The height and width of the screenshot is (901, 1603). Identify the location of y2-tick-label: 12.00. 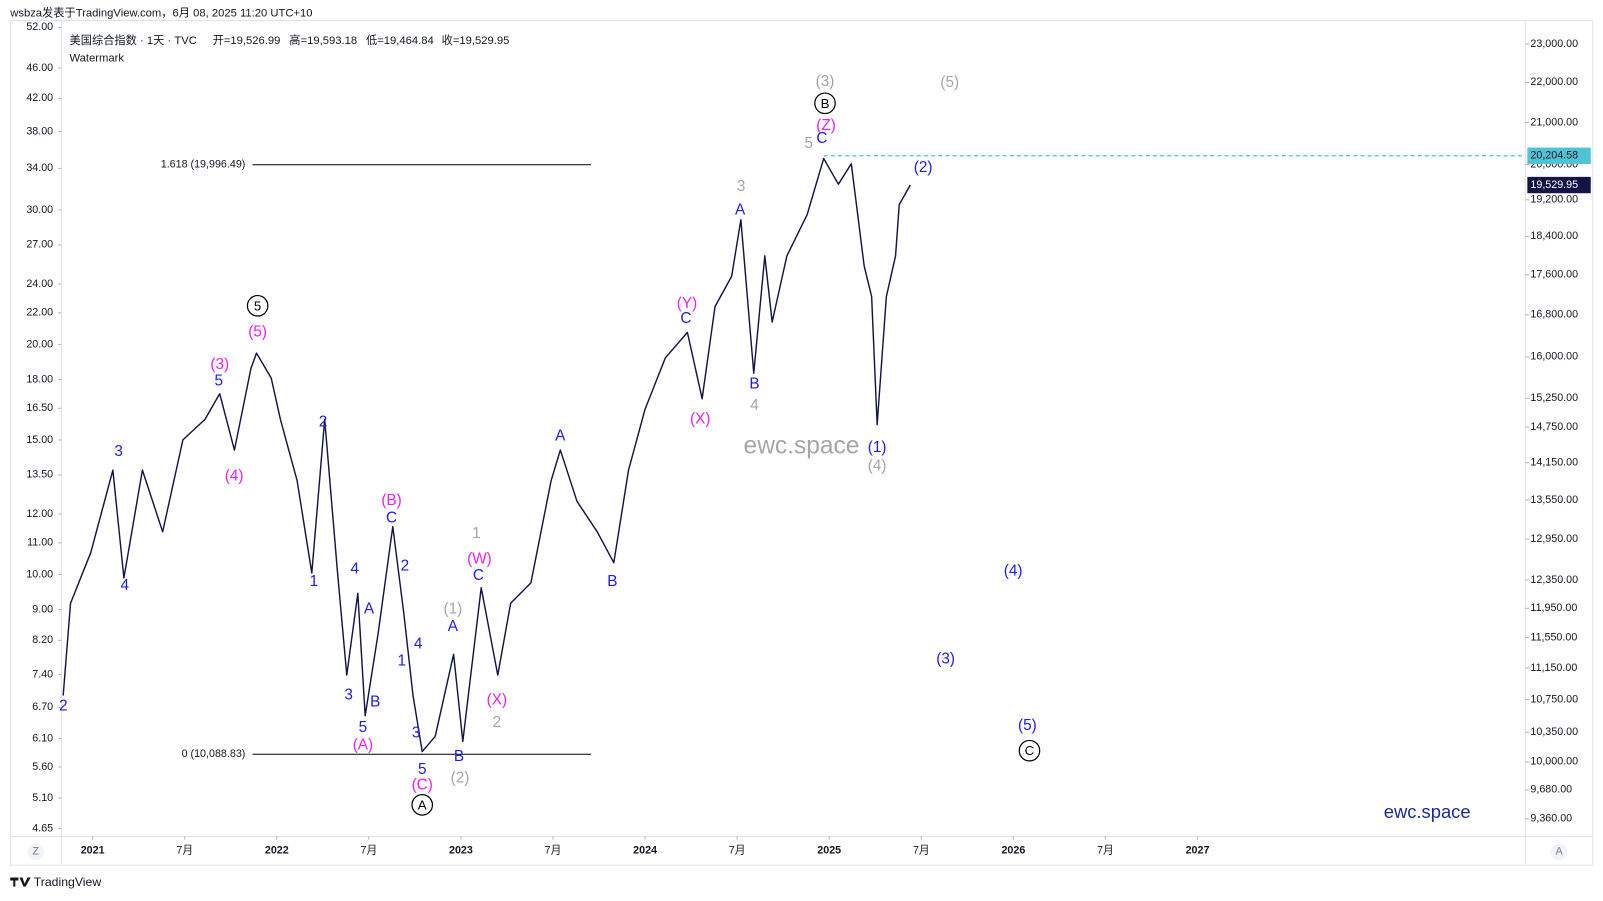
(39, 514).